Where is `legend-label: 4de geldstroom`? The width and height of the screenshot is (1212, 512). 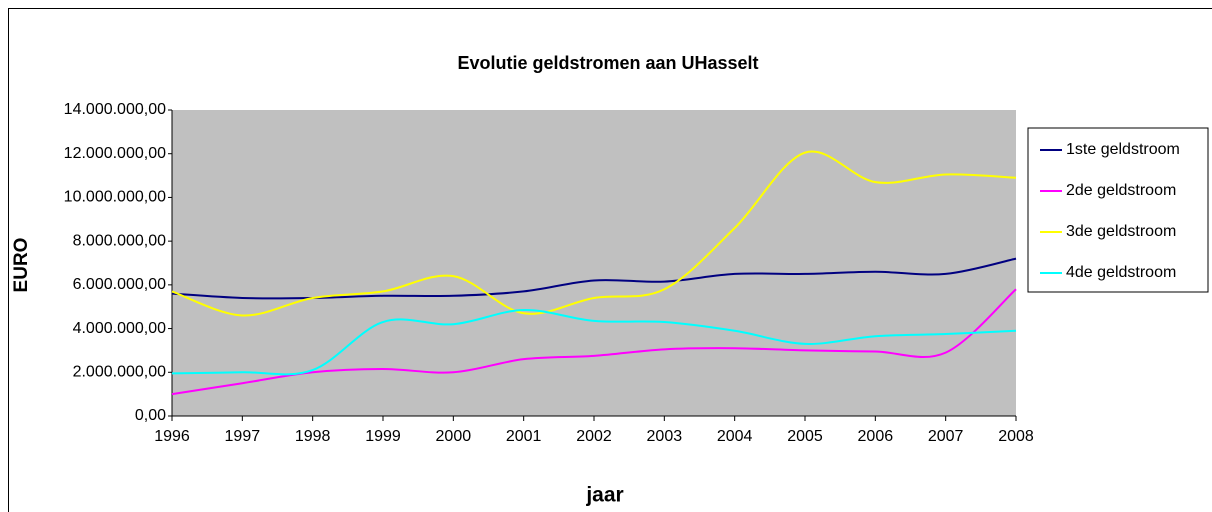
legend-label: 4de geldstroom is located at coordinates (1121, 272).